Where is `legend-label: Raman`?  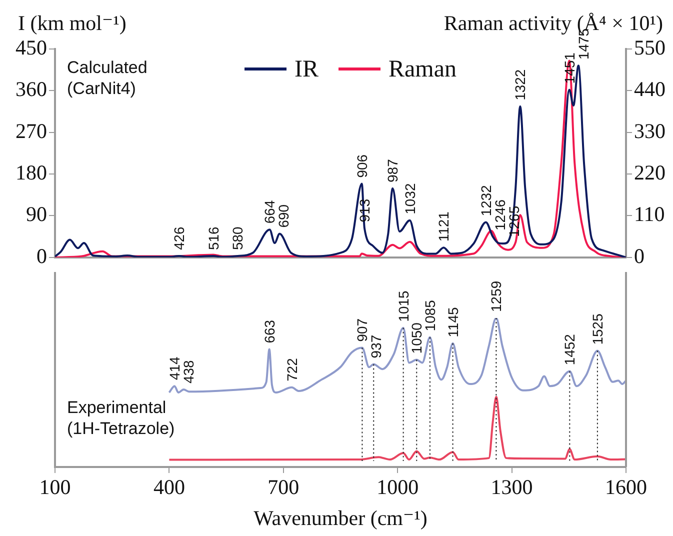
legend-label: Raman is located at coordinates (422, 69).